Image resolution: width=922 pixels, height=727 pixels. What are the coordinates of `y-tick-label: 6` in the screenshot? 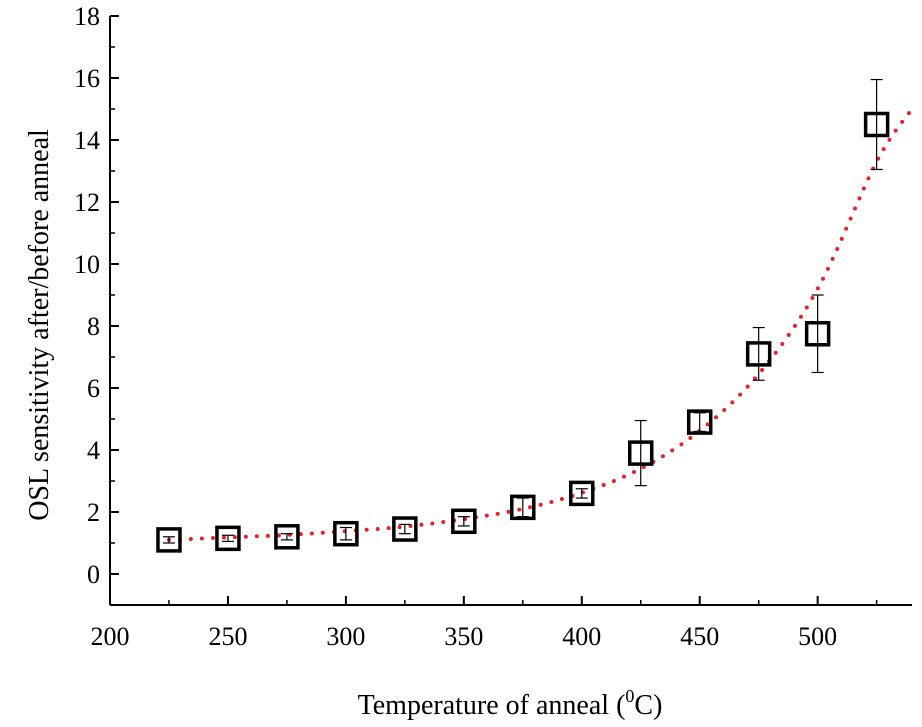 It's located at (93, 388).